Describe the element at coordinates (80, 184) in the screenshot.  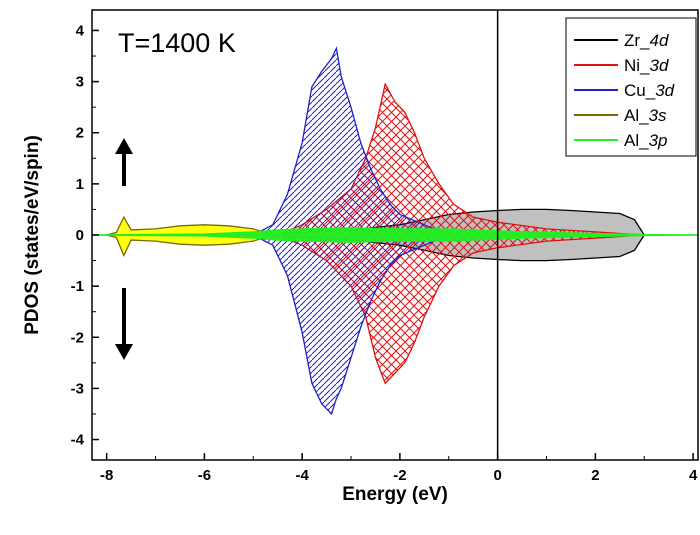
I see `y-tick-label: 1` at that location.